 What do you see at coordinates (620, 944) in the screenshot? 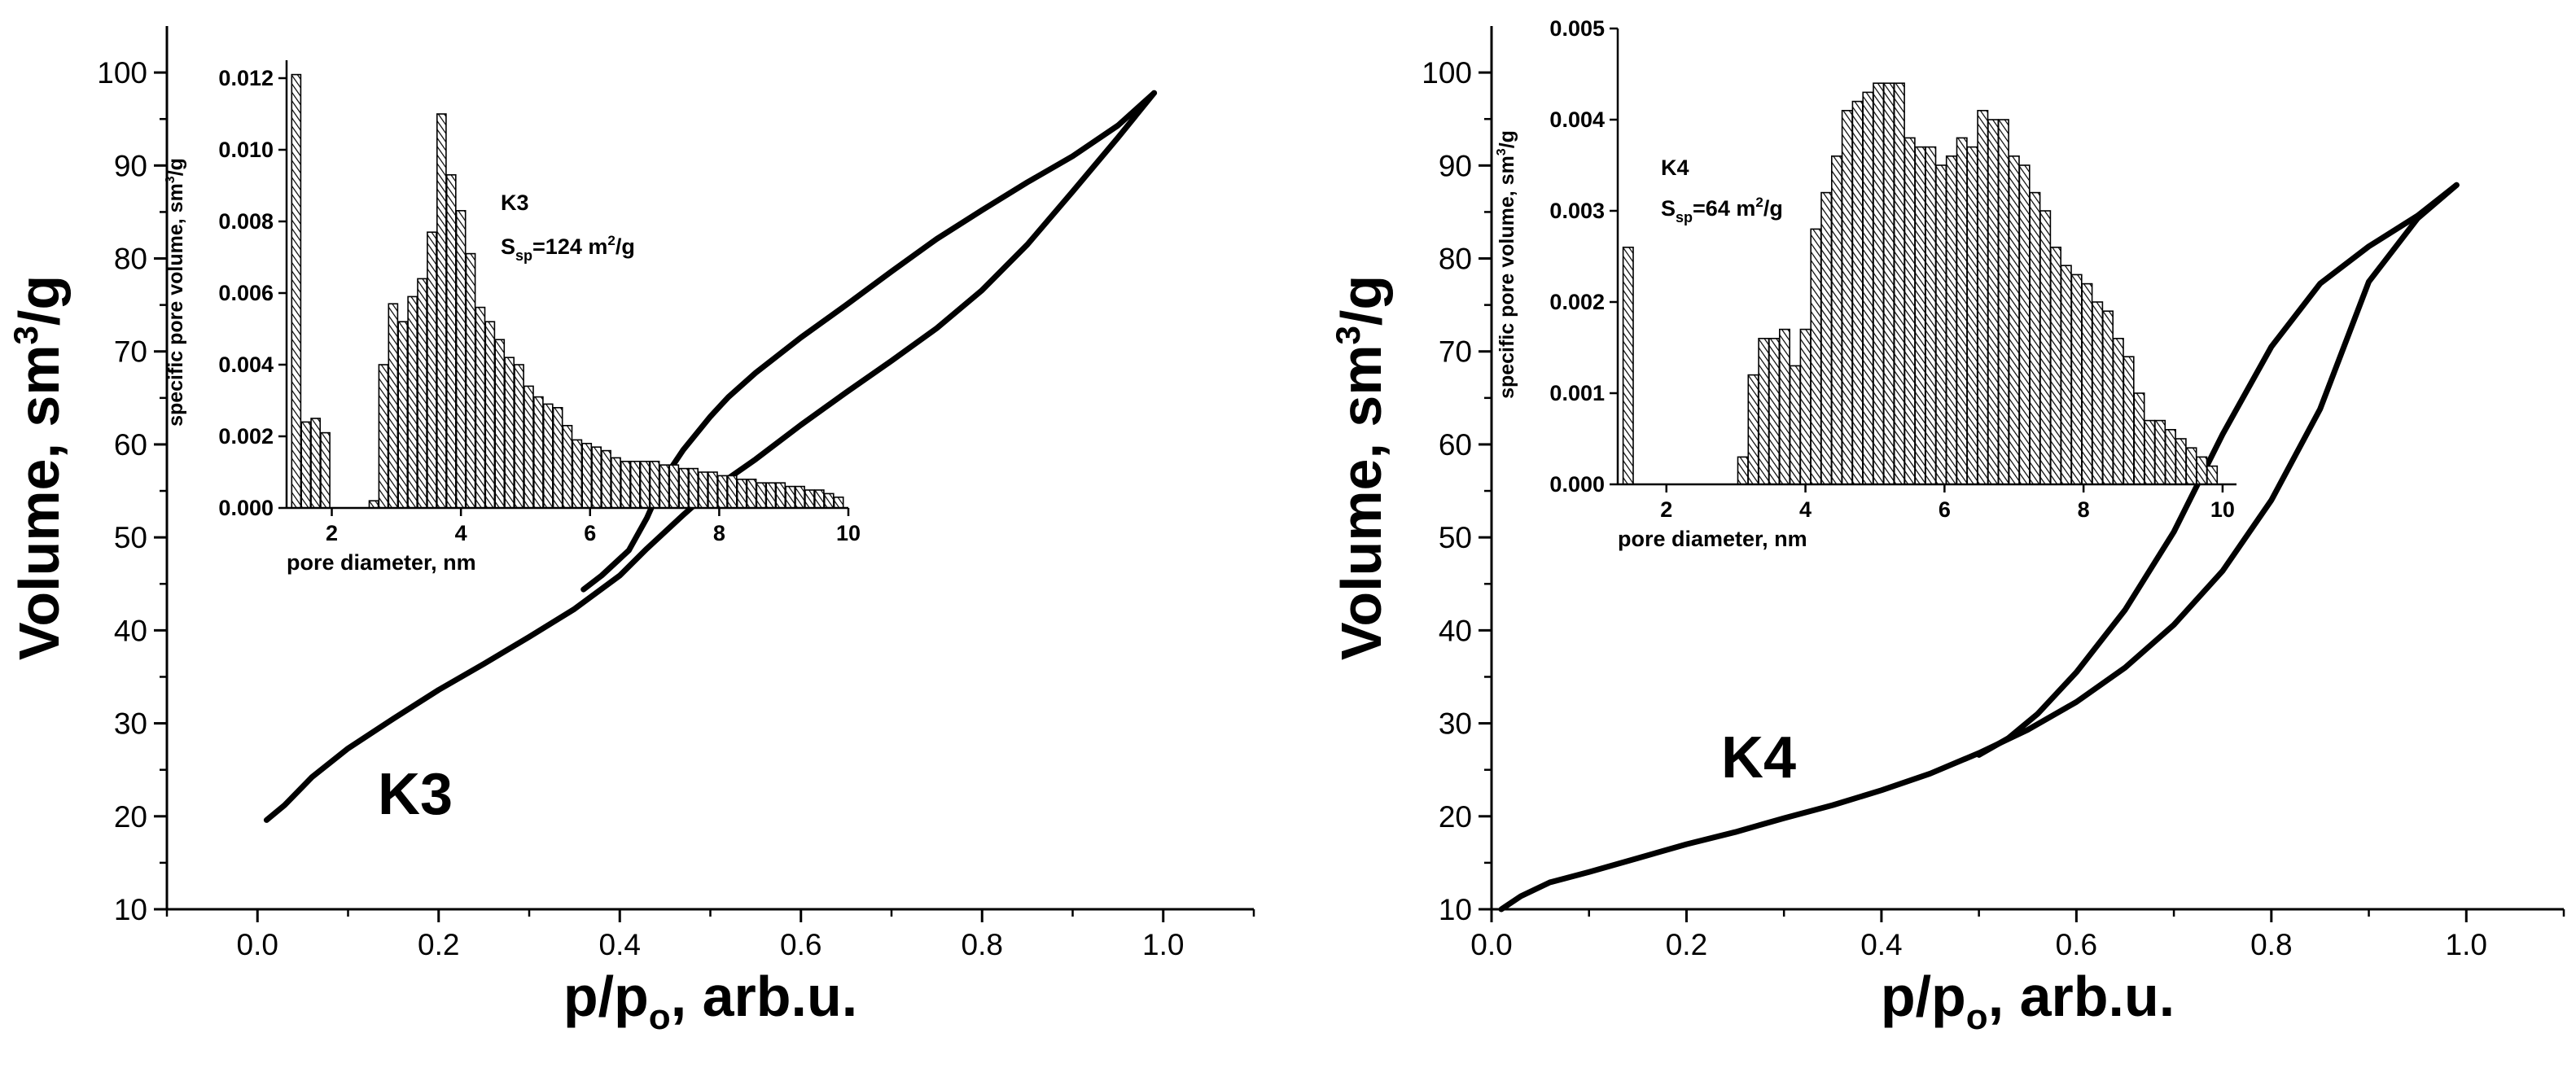
I see `x-tick-label: 0.4` at bounding box center [620, 944].